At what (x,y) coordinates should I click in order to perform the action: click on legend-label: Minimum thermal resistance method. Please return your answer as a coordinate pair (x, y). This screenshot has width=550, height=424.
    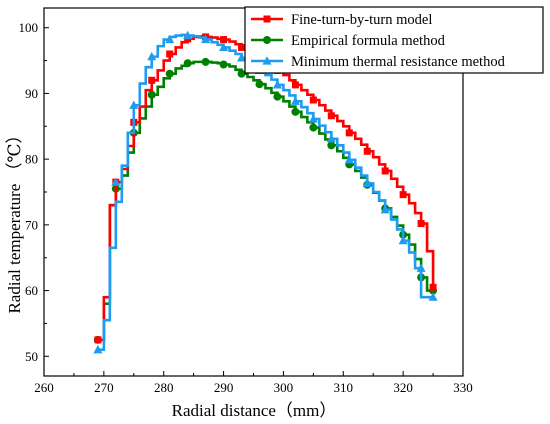
    Looking at the image, I should click on (398, 62).